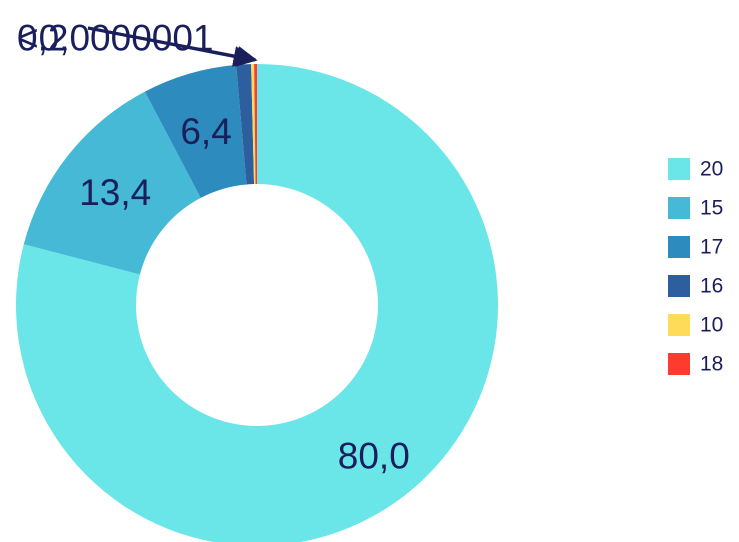 The image size is (739, 542). What do you see at coordinates (711, 169) in the screenshot?
I see `legend-label-20: 20` at bounding box center [711, 169].